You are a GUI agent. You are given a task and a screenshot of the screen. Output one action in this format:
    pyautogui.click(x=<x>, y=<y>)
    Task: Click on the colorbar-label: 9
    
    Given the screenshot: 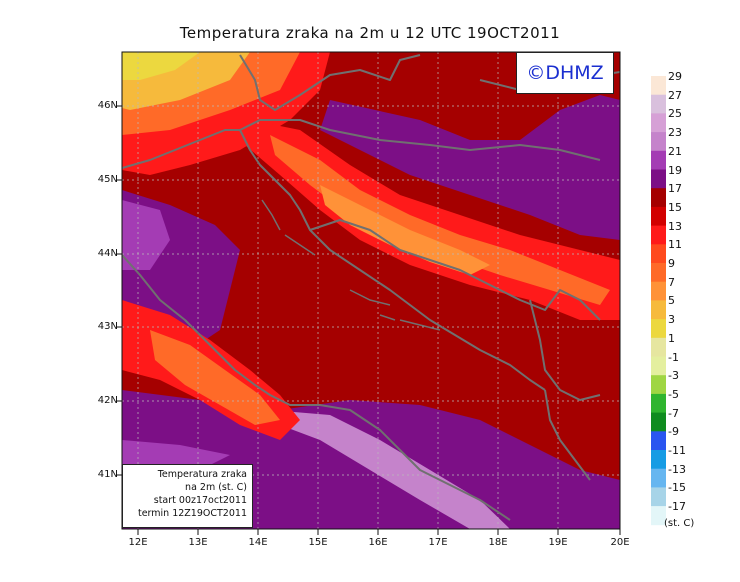 What is the action you would take?
    pyautogui.click(x=671, y=263)
    